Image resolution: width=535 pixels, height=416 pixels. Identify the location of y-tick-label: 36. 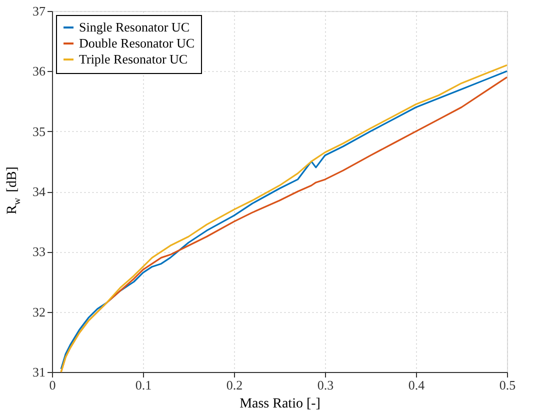
(39, 71).